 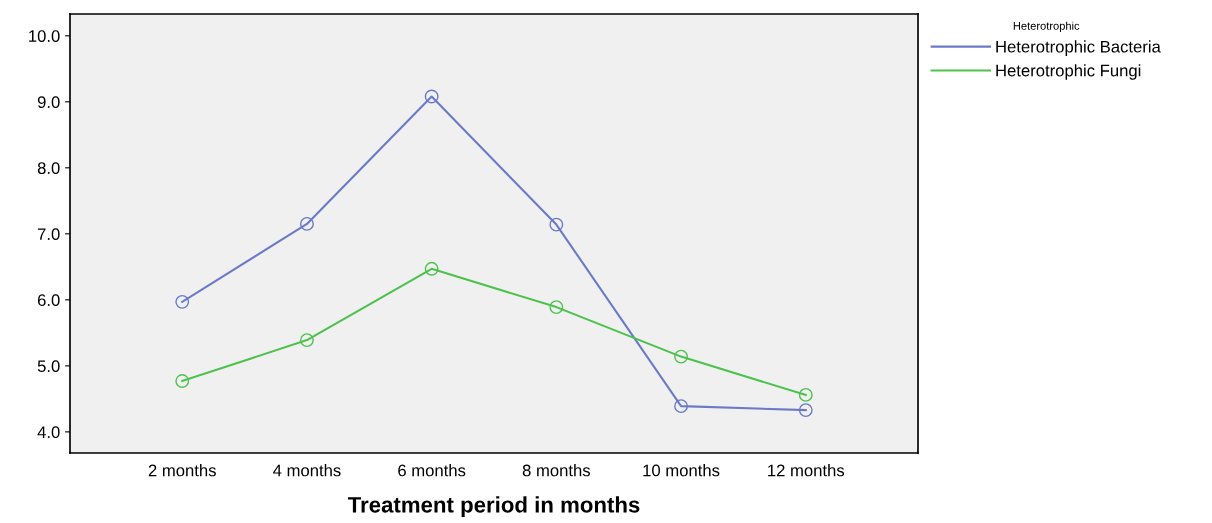 I want to click on x-axis-title: Treatment period in months, so click(x=493, y=507).